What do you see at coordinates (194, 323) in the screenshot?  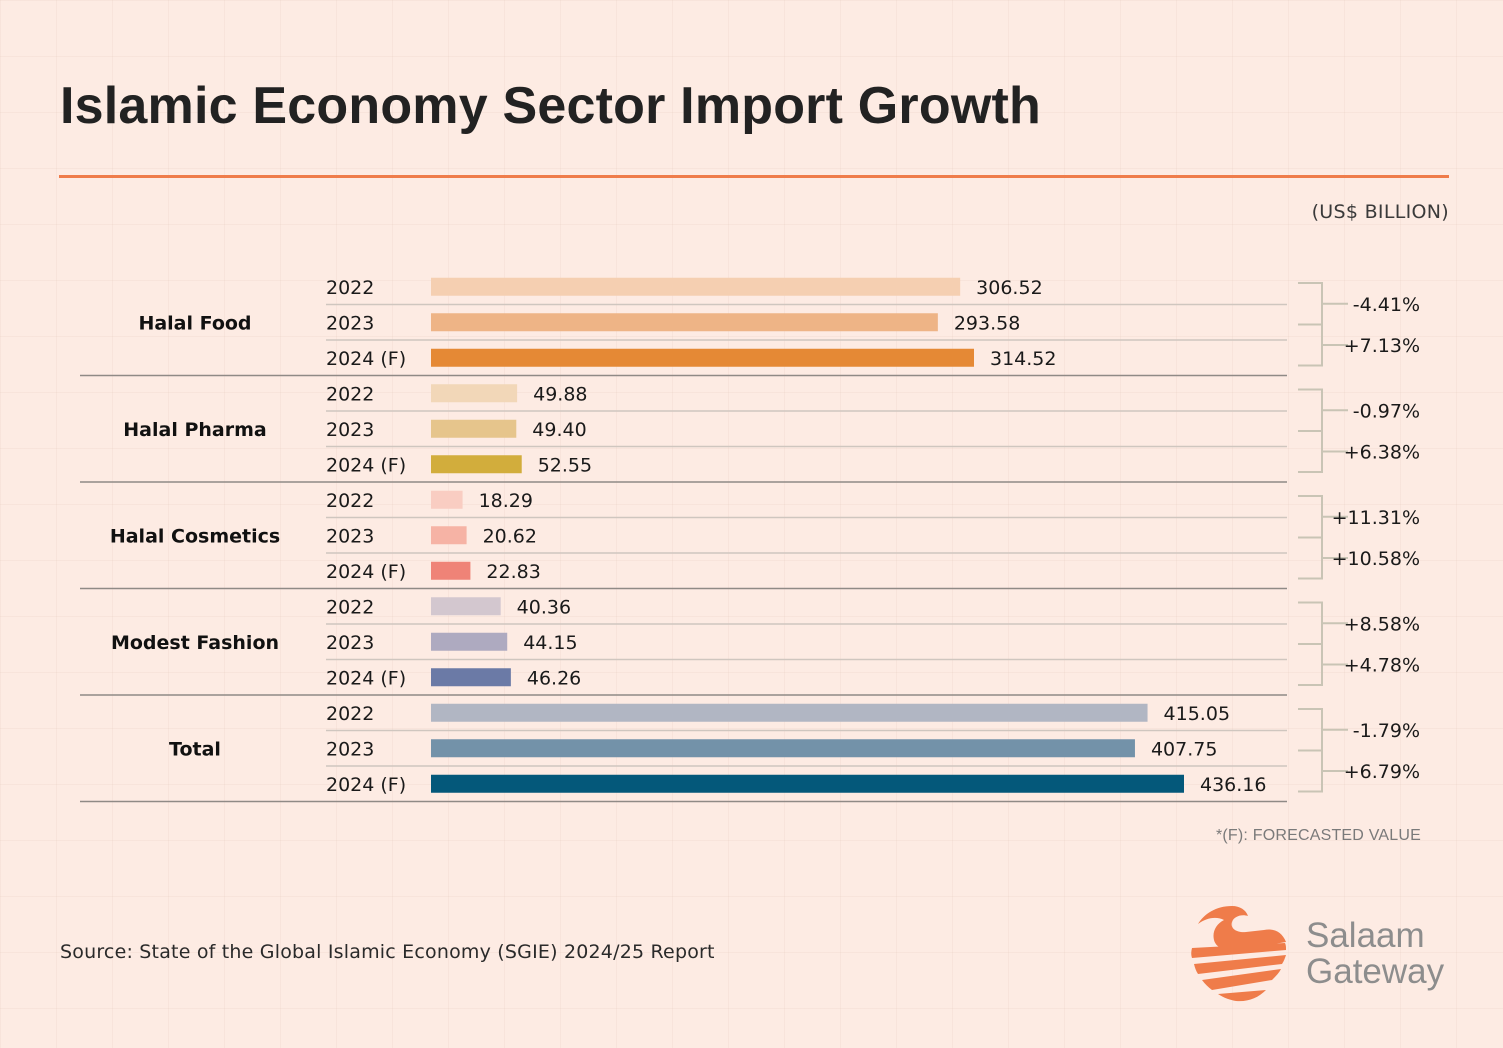 I see `category-label: Halal Food` at bounding box center [194, 323].